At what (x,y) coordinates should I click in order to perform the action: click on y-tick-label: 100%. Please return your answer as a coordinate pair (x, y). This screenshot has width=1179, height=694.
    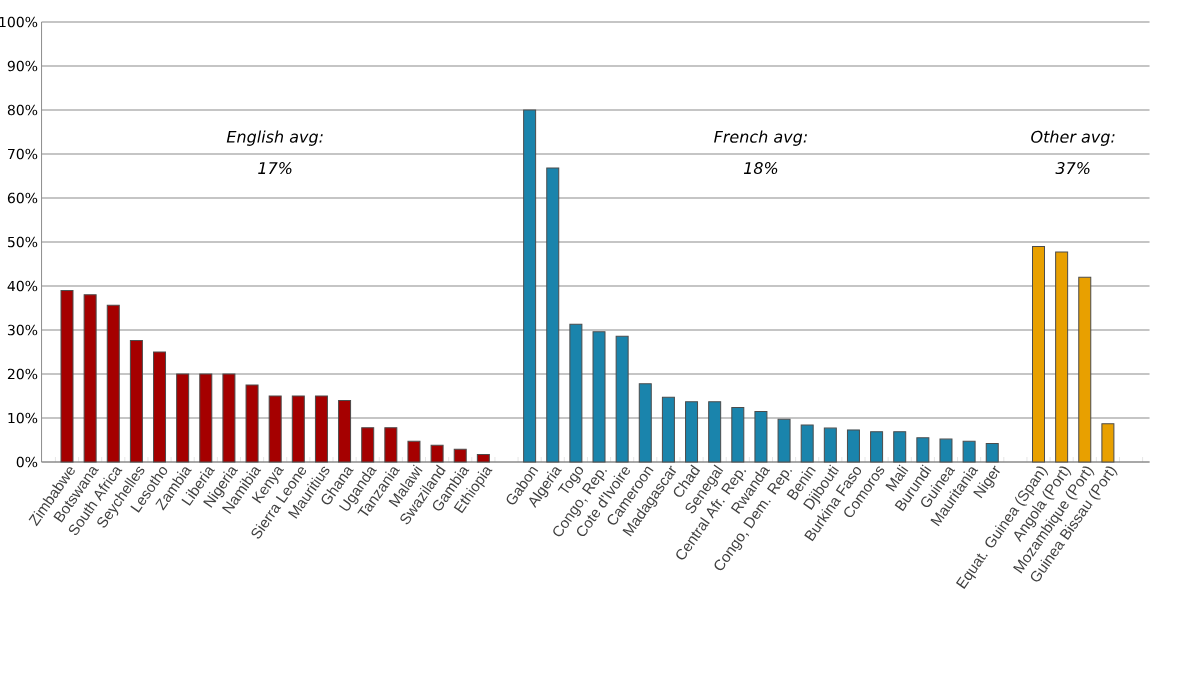
    Looking at the image, I should click on (19, 22).